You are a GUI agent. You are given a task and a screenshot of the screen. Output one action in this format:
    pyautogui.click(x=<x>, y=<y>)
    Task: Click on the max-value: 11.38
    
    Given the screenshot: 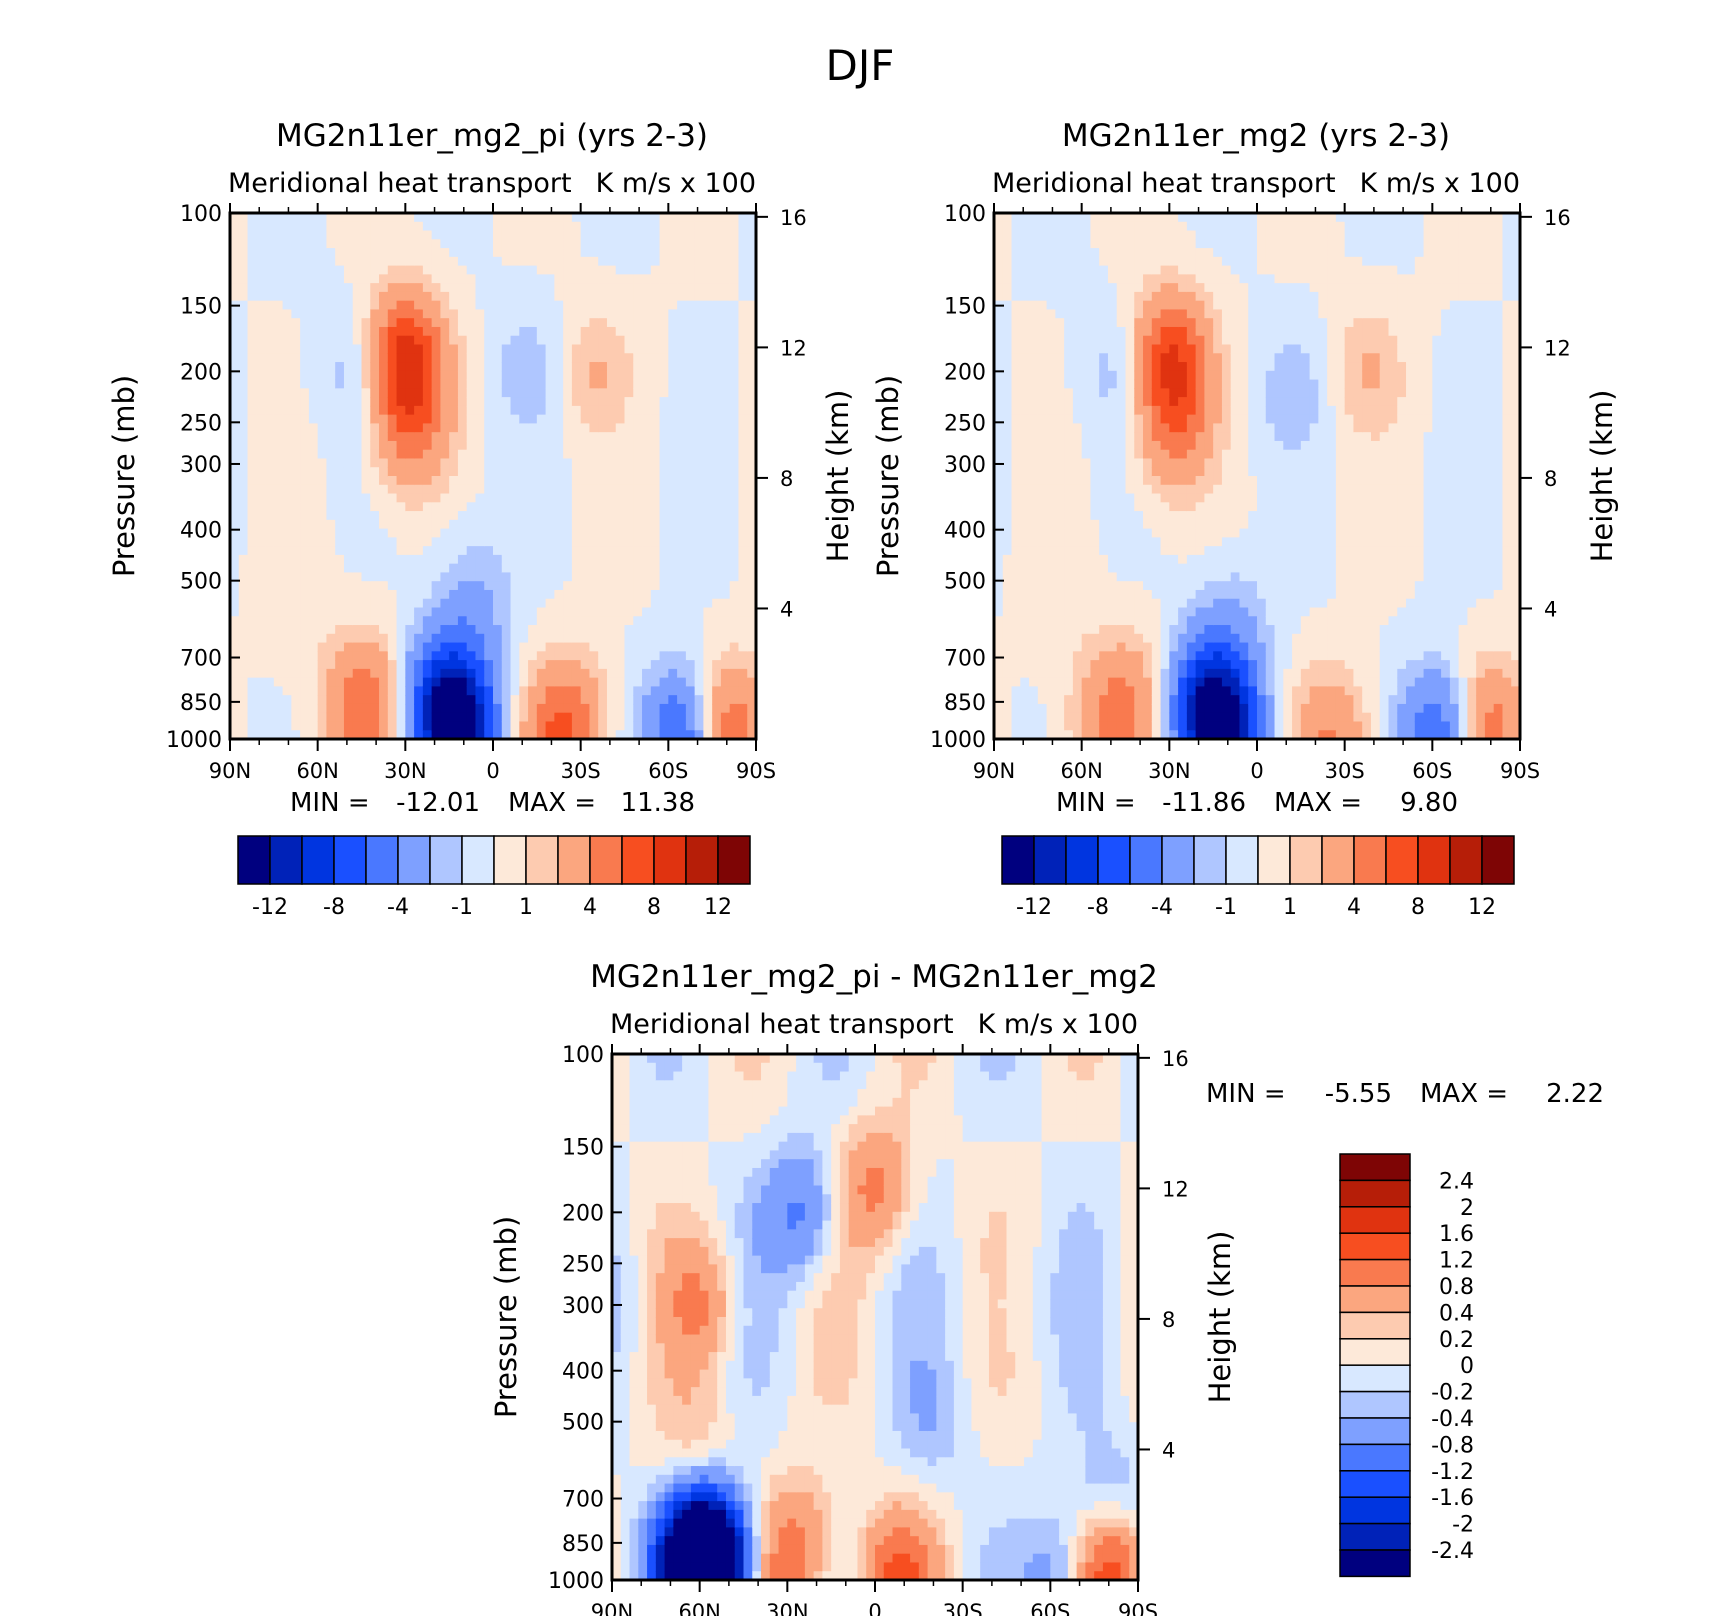 What is the action you would take?
    pyautogui.click(x=658, y=803)
    